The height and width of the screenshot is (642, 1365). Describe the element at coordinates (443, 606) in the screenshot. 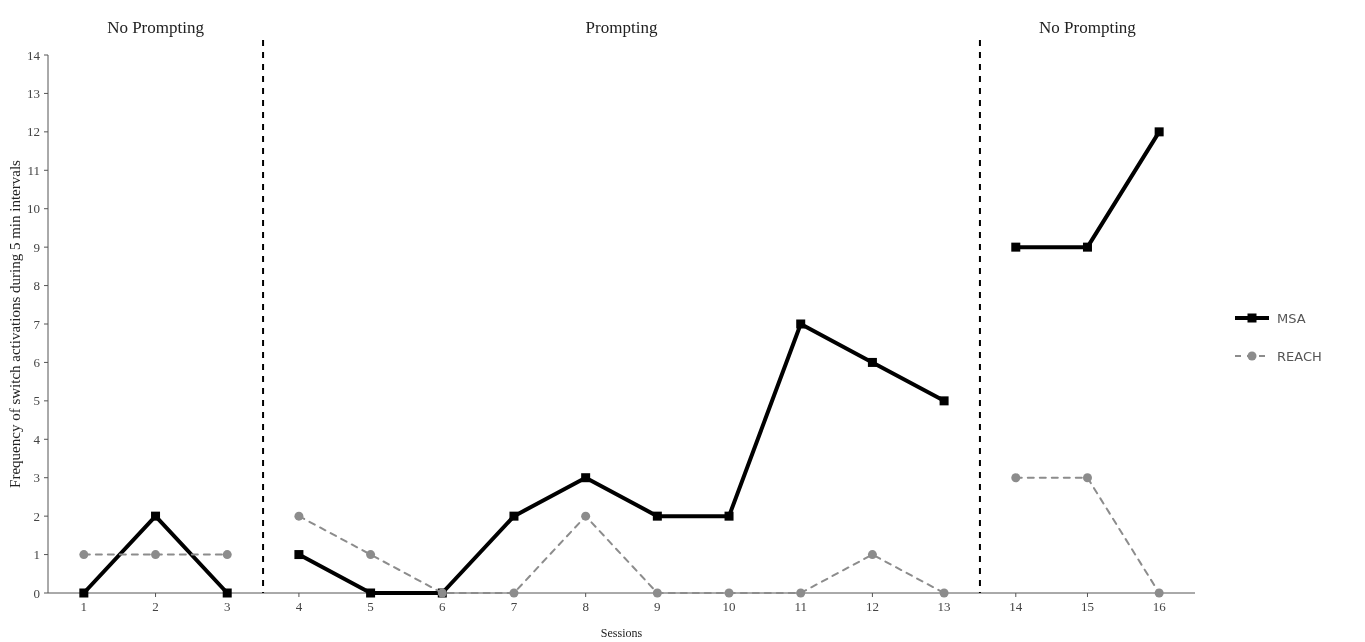

I see `x-tick-label: 6` at that location.